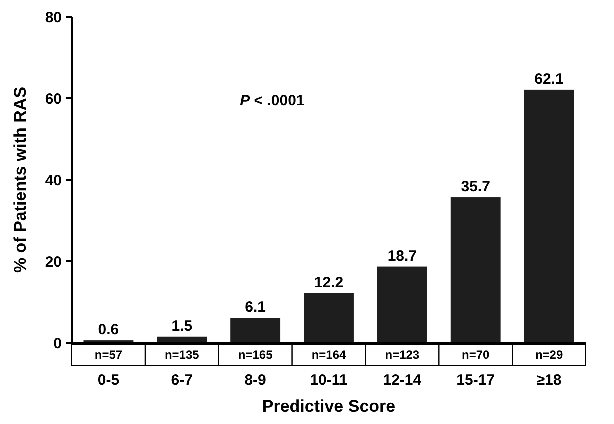 The height and width of the screenshot is (424, 614). I want to click on data-label: 35.7, so click(475, 187).